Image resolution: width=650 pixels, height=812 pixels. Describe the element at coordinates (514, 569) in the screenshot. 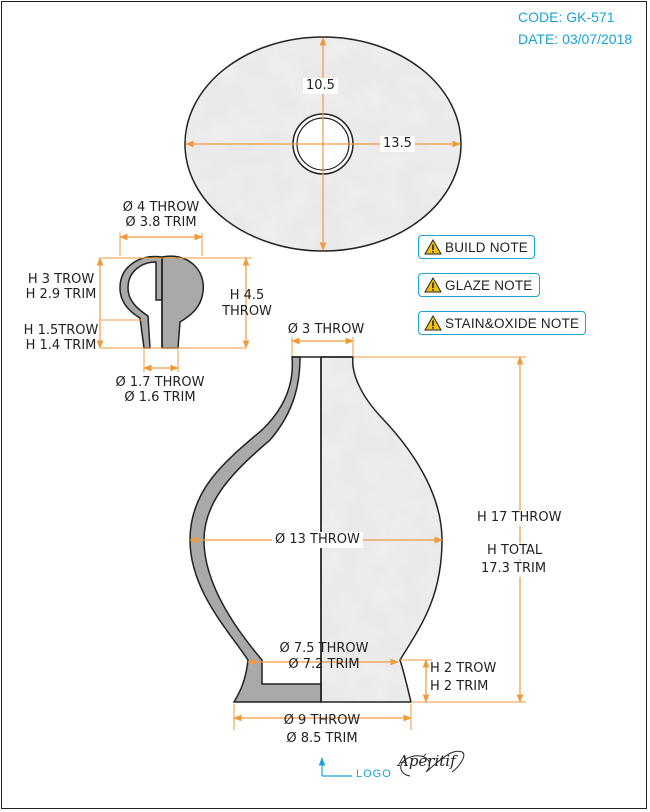

I see `vase-height-trim-label: 17.3 TRIM` at that location.